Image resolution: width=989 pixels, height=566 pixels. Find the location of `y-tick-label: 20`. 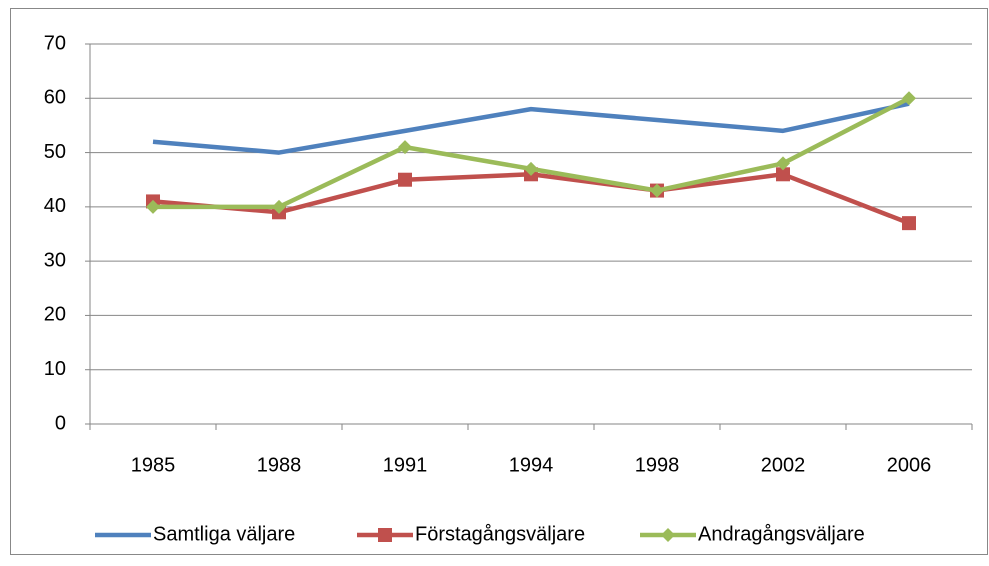

y-tick-label: 20 is located at coordinates (55, 315).